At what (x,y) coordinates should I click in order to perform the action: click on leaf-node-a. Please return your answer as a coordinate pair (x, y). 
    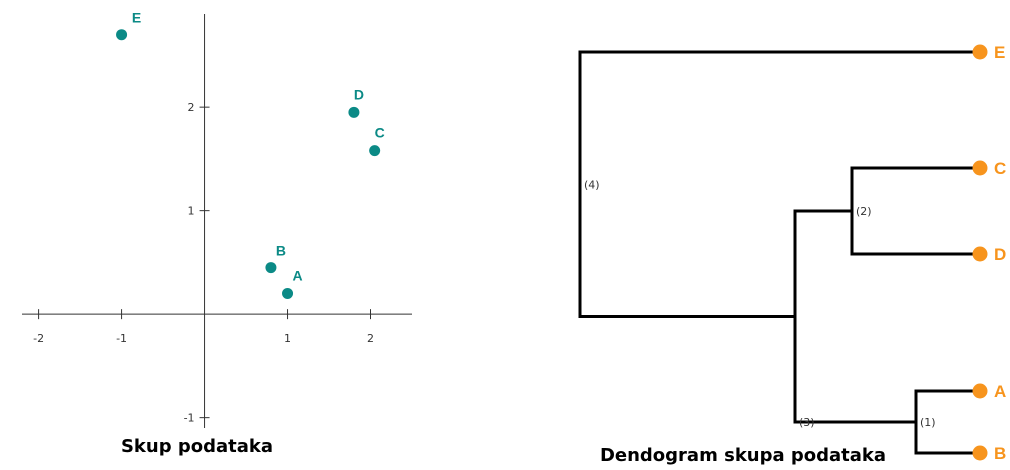
    Looking at the image, I should click on (980, 391).